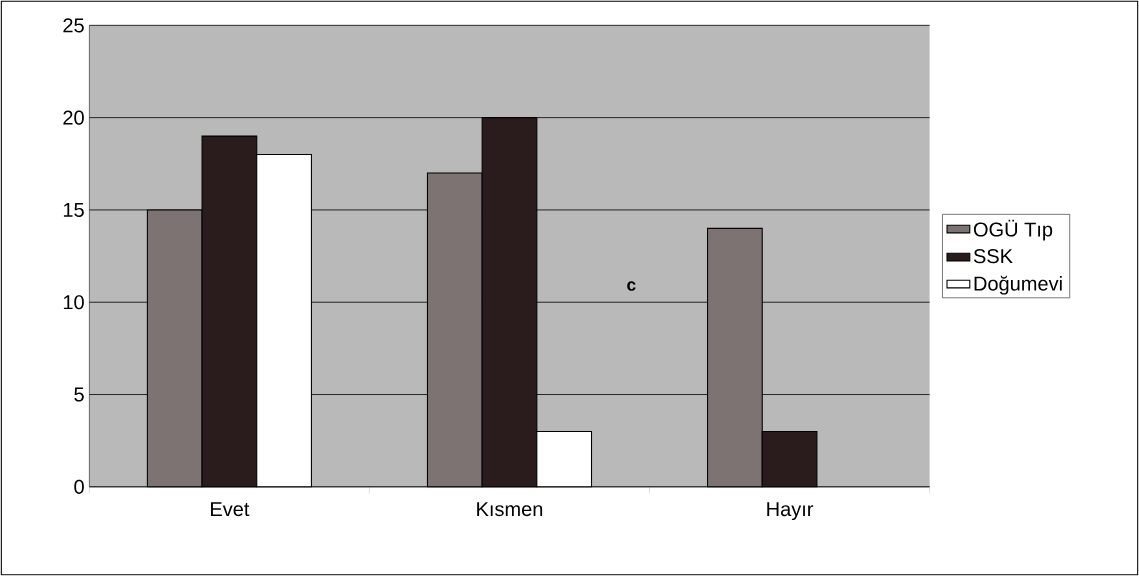 The height and width of the screenshot is (576, 1139). I want to click on legend-label: OGÜ Tıp, so click(1013, 230).